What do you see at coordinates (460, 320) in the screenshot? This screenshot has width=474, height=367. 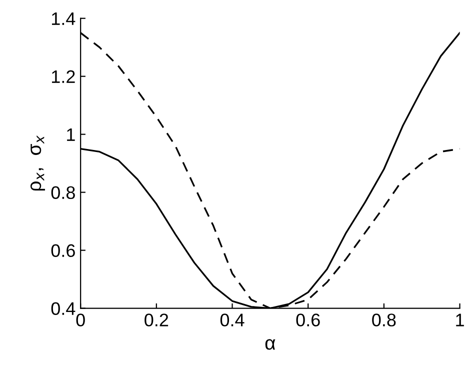 I see `x-tick-label: 1` at bounding box center [460, 320].